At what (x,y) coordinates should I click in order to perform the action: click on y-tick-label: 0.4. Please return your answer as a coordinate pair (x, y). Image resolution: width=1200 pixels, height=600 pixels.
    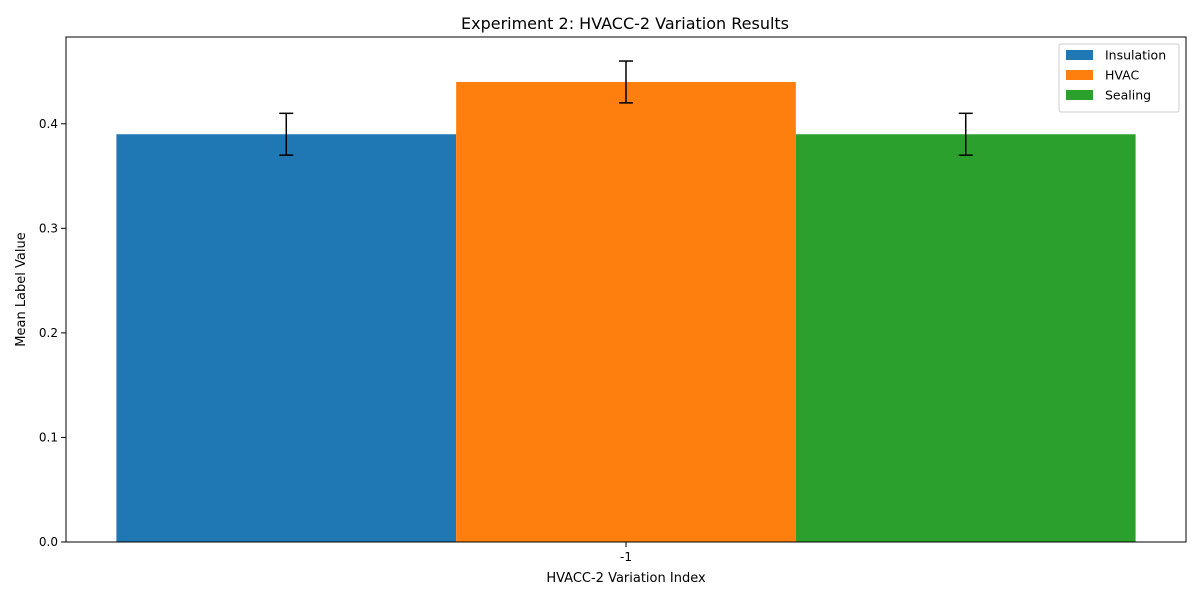
    Looking at the image, I should click on (48, 124).